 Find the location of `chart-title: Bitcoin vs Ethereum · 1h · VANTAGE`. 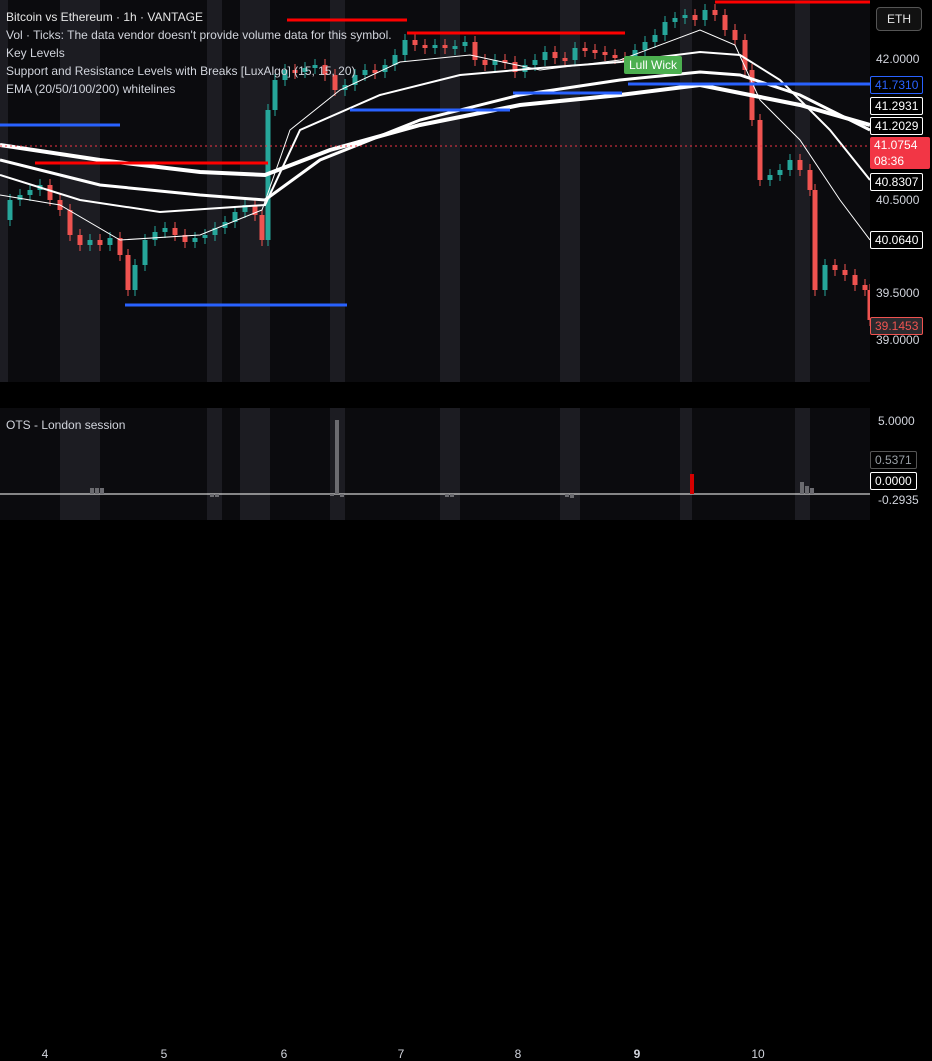

chart-title: Bitcoin vs Ethereum · 1h · VANTAGE is located at coordinates (104, 17).